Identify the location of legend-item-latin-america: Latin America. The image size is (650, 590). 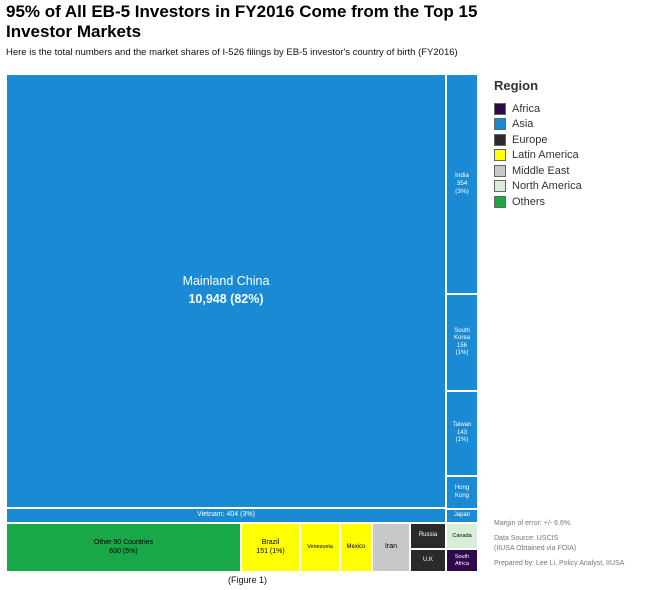
(538, 156).